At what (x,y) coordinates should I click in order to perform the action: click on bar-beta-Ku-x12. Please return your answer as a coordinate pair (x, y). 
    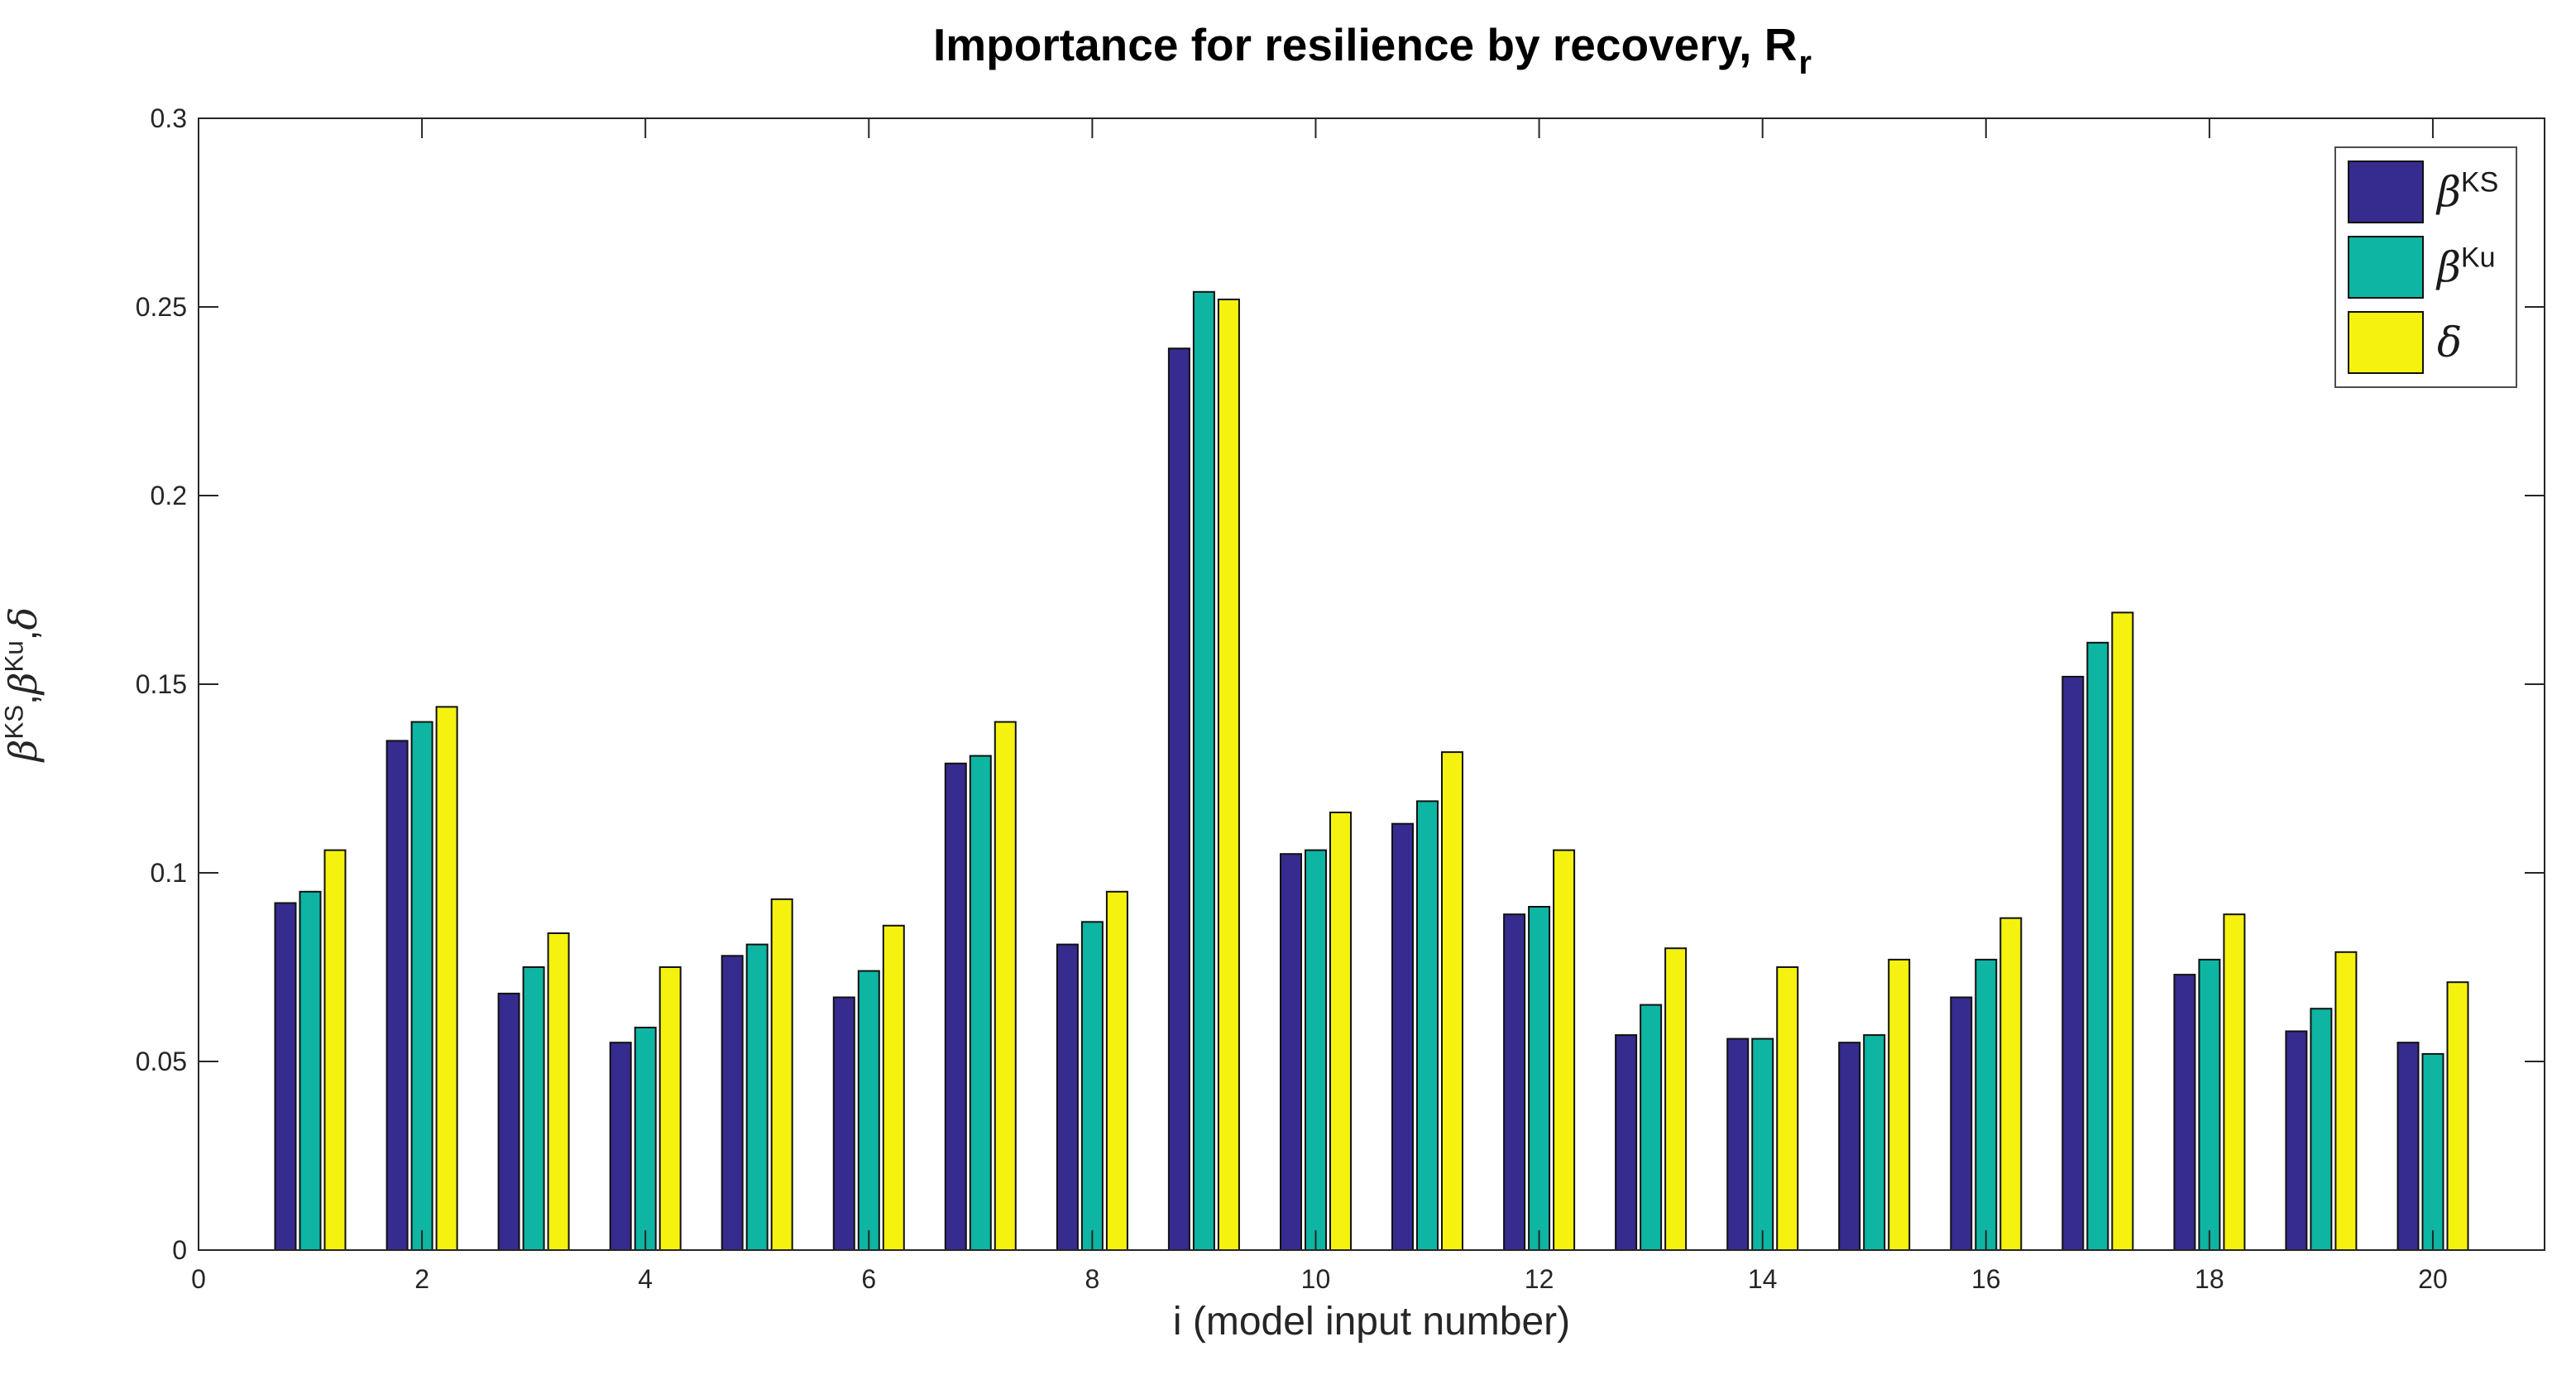
    Looking at the image, I should click on (1539, 1078).